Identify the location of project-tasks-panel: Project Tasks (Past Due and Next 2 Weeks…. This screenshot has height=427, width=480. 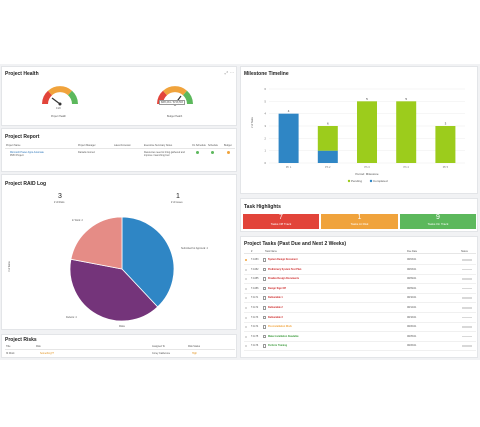
(359, 297).